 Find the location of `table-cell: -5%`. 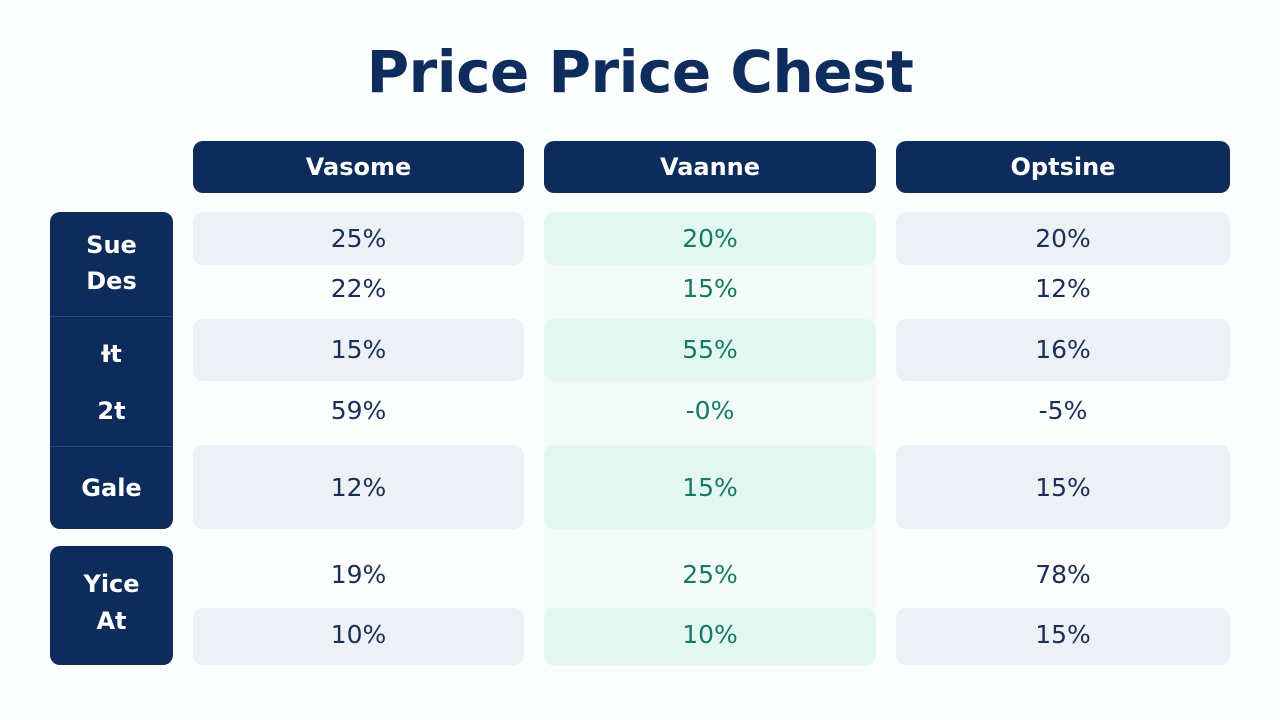

table-cell: -5% is located at coordinates (1063, 410).